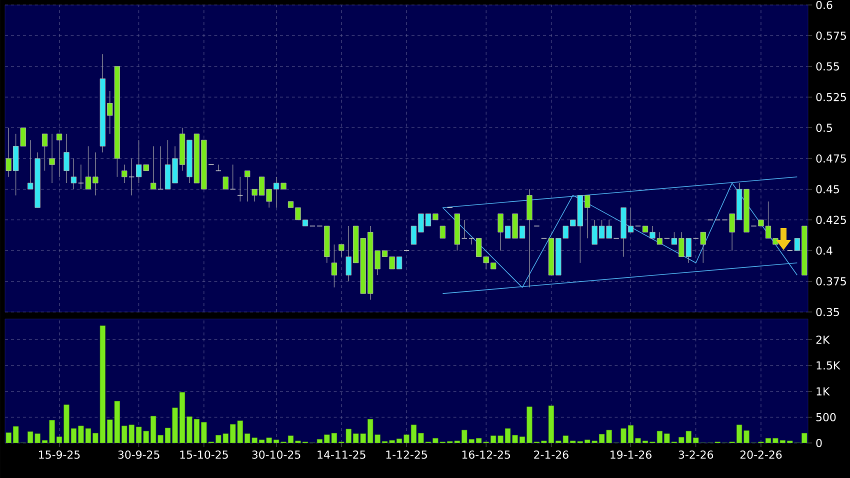 The height and width of the screenshot is (478, 850). What do you see at coordinates (831, 281) in the screenshot?
I see `y-tick-label: 0.375` at bounding box center [831, 281].